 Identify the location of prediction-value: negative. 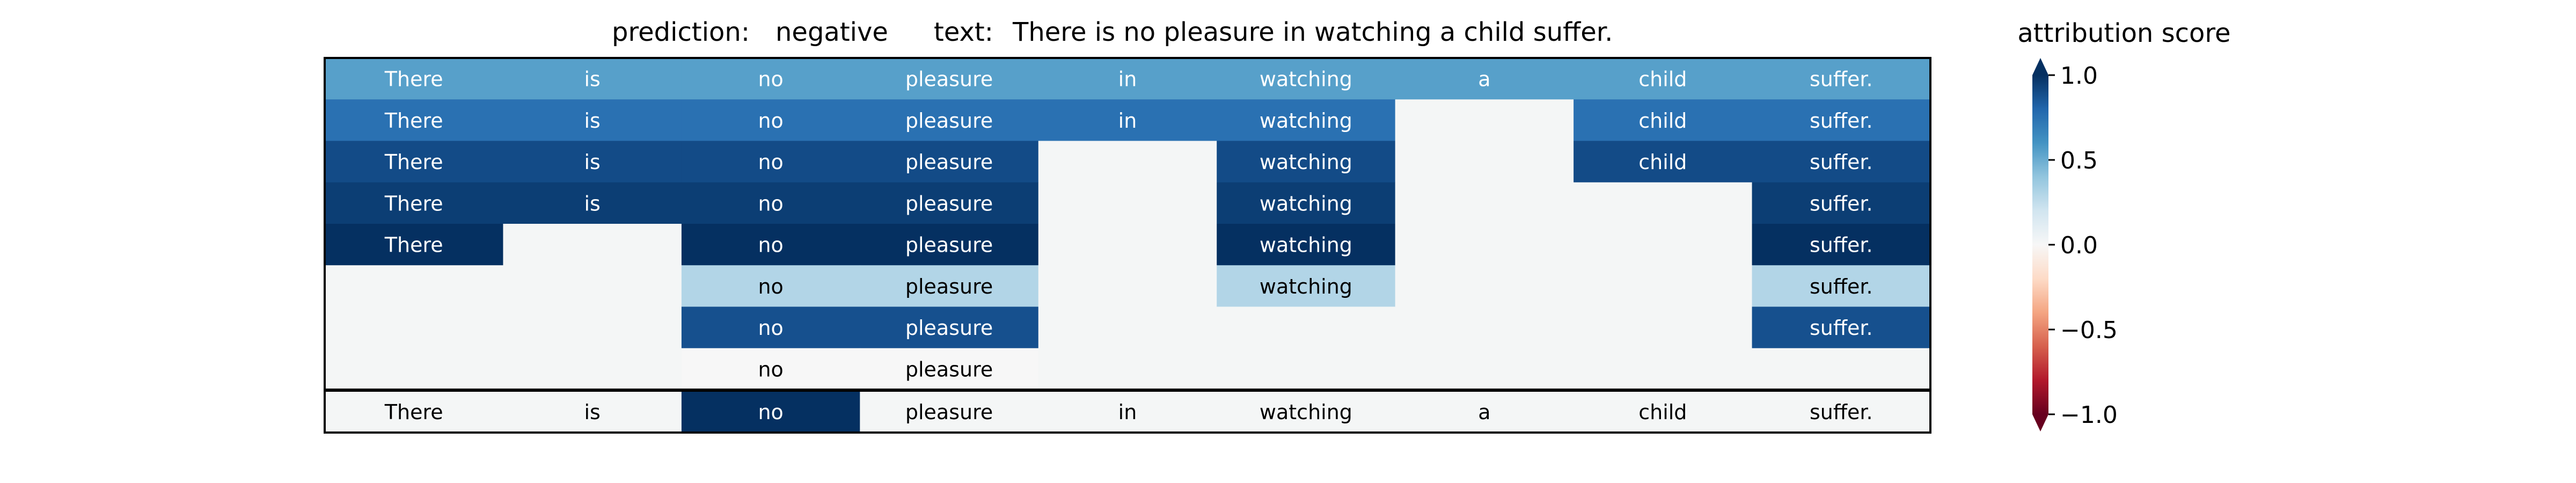
(831, 32).